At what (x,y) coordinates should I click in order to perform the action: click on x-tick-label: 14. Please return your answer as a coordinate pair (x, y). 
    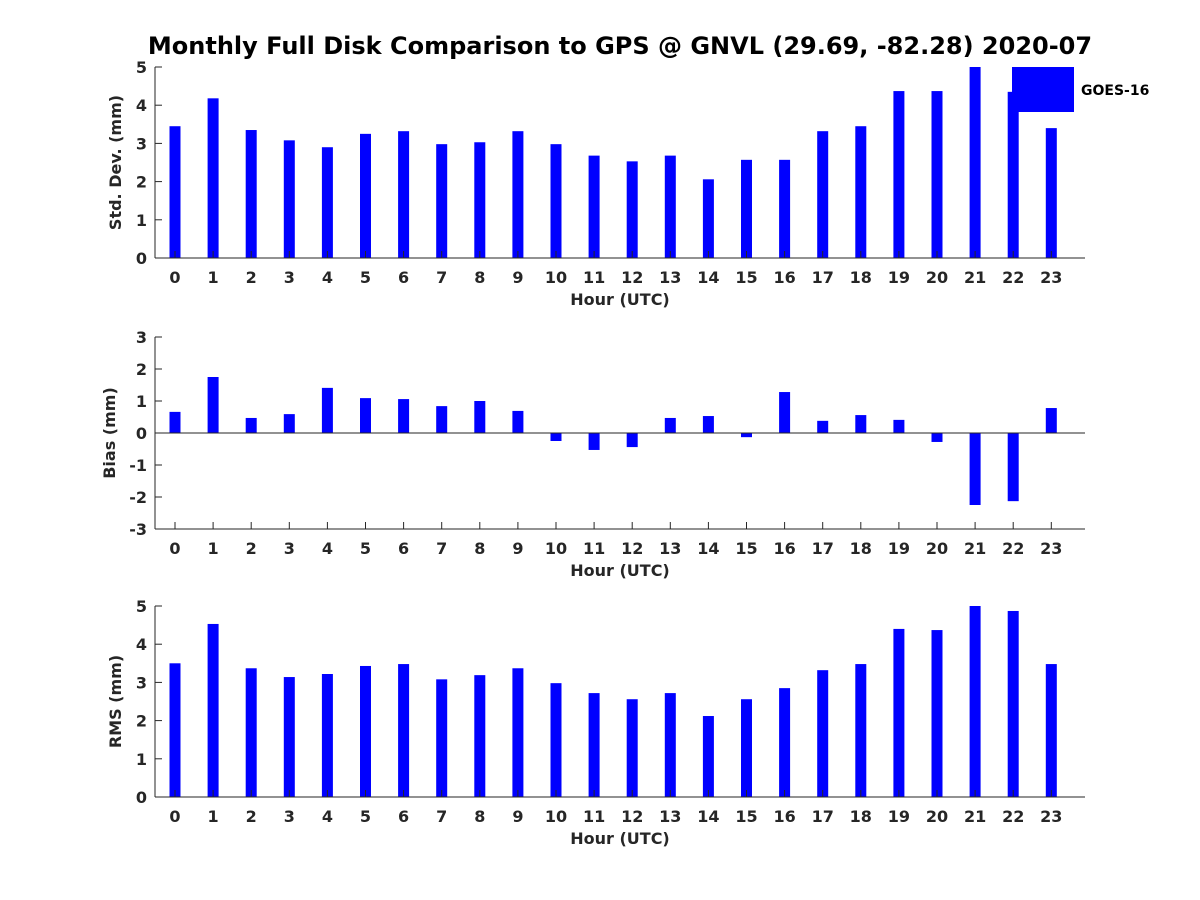
    Looking at the image, I should click on (708, 816).